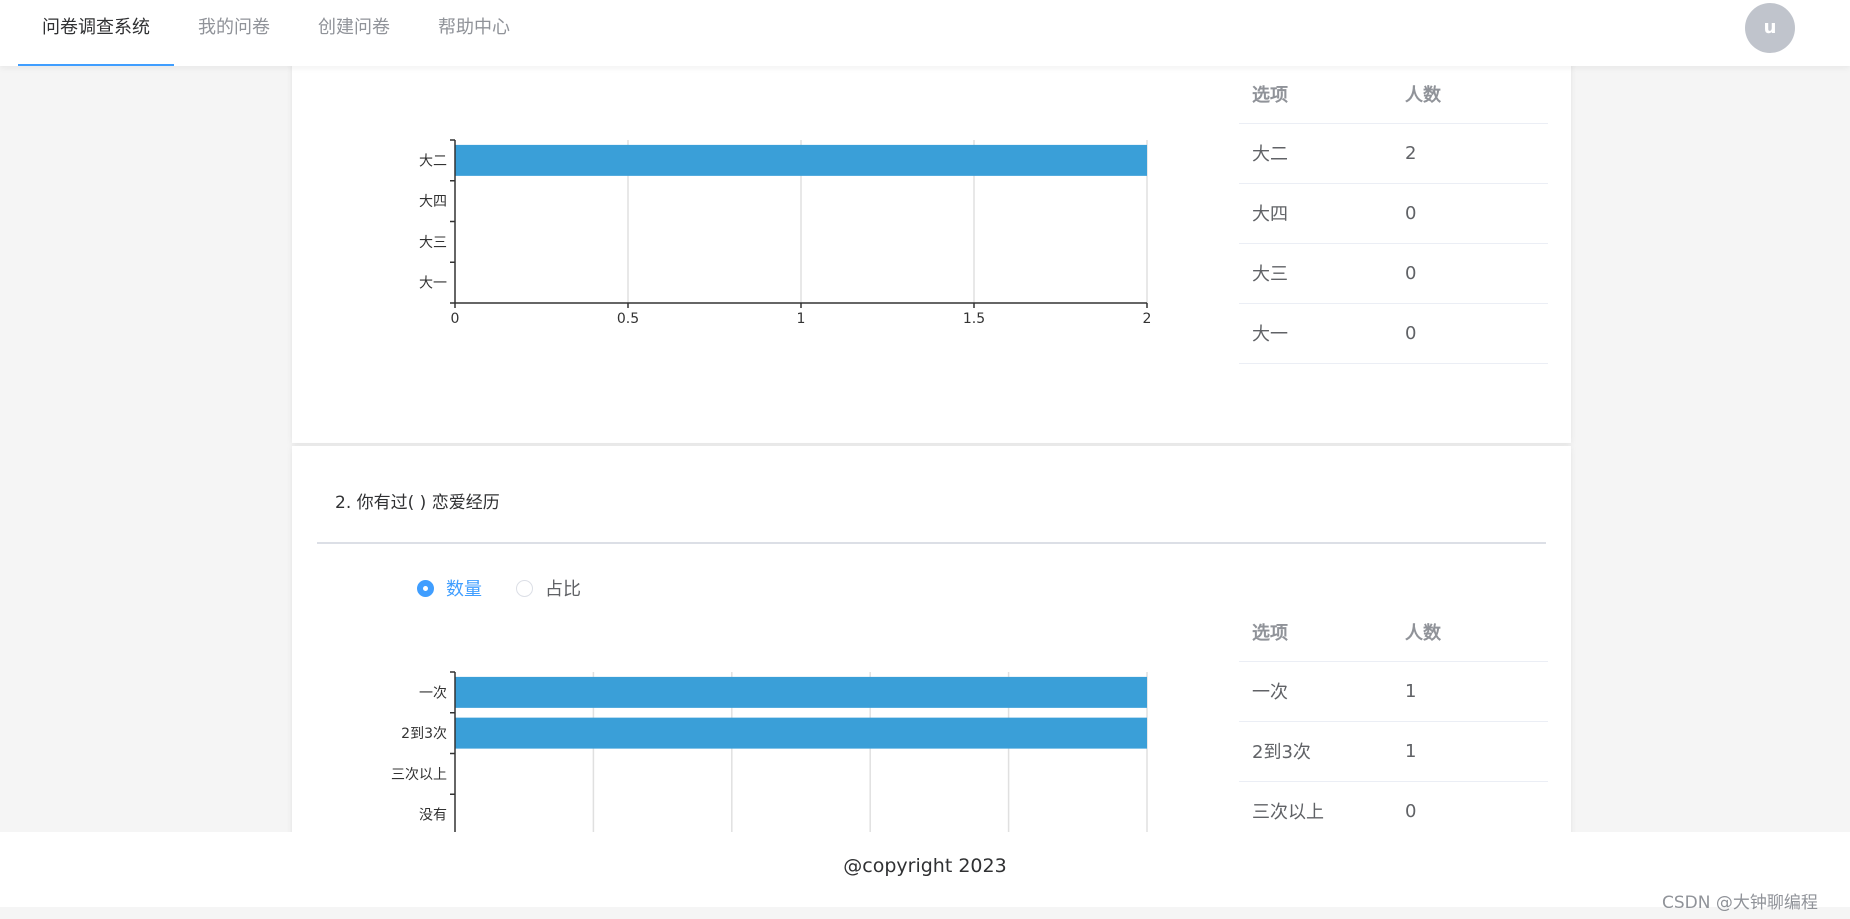 Image resolution: width=1850 pixels, height=919 pixels. I want to click on y-tick-label: 三次以上, so click(419, 775).